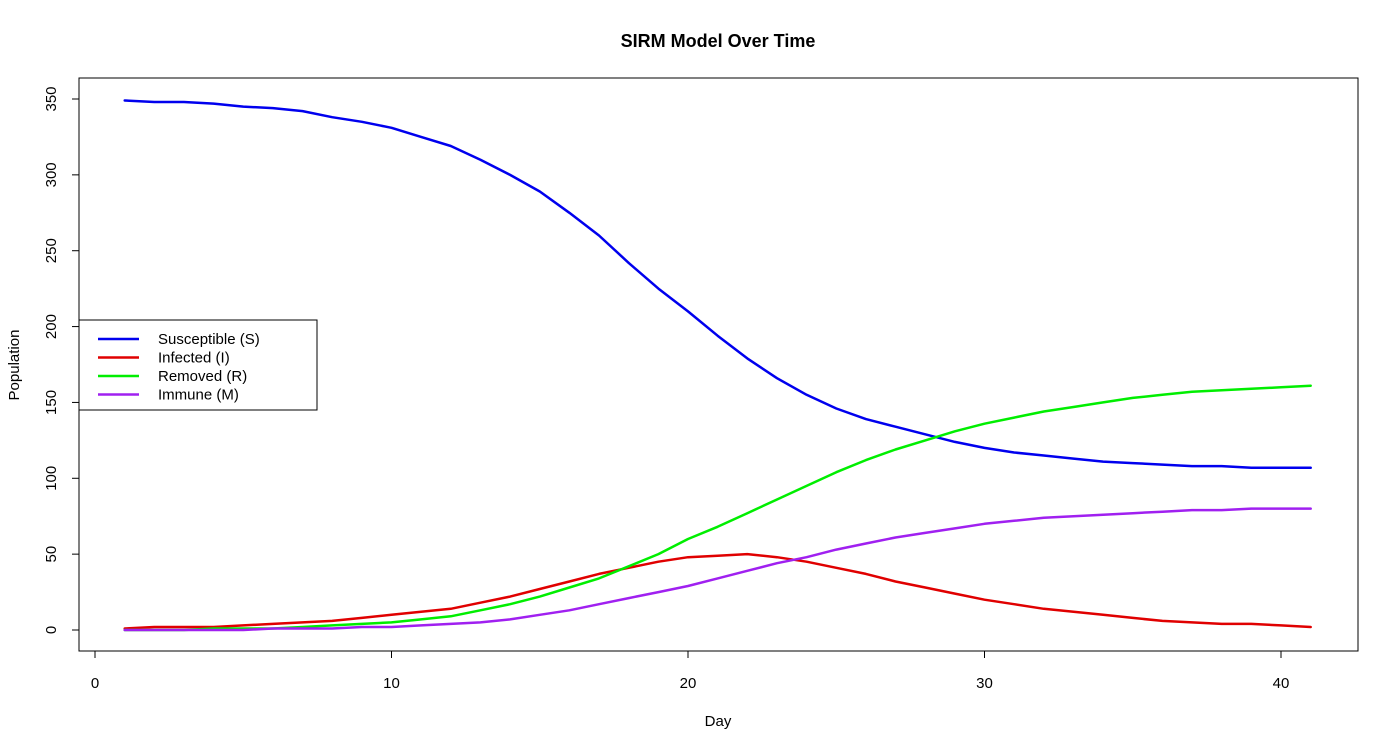 The width and height of the screenshot is (1400, 750). I want to click on y-tick-label: 250, so click(51, 250).